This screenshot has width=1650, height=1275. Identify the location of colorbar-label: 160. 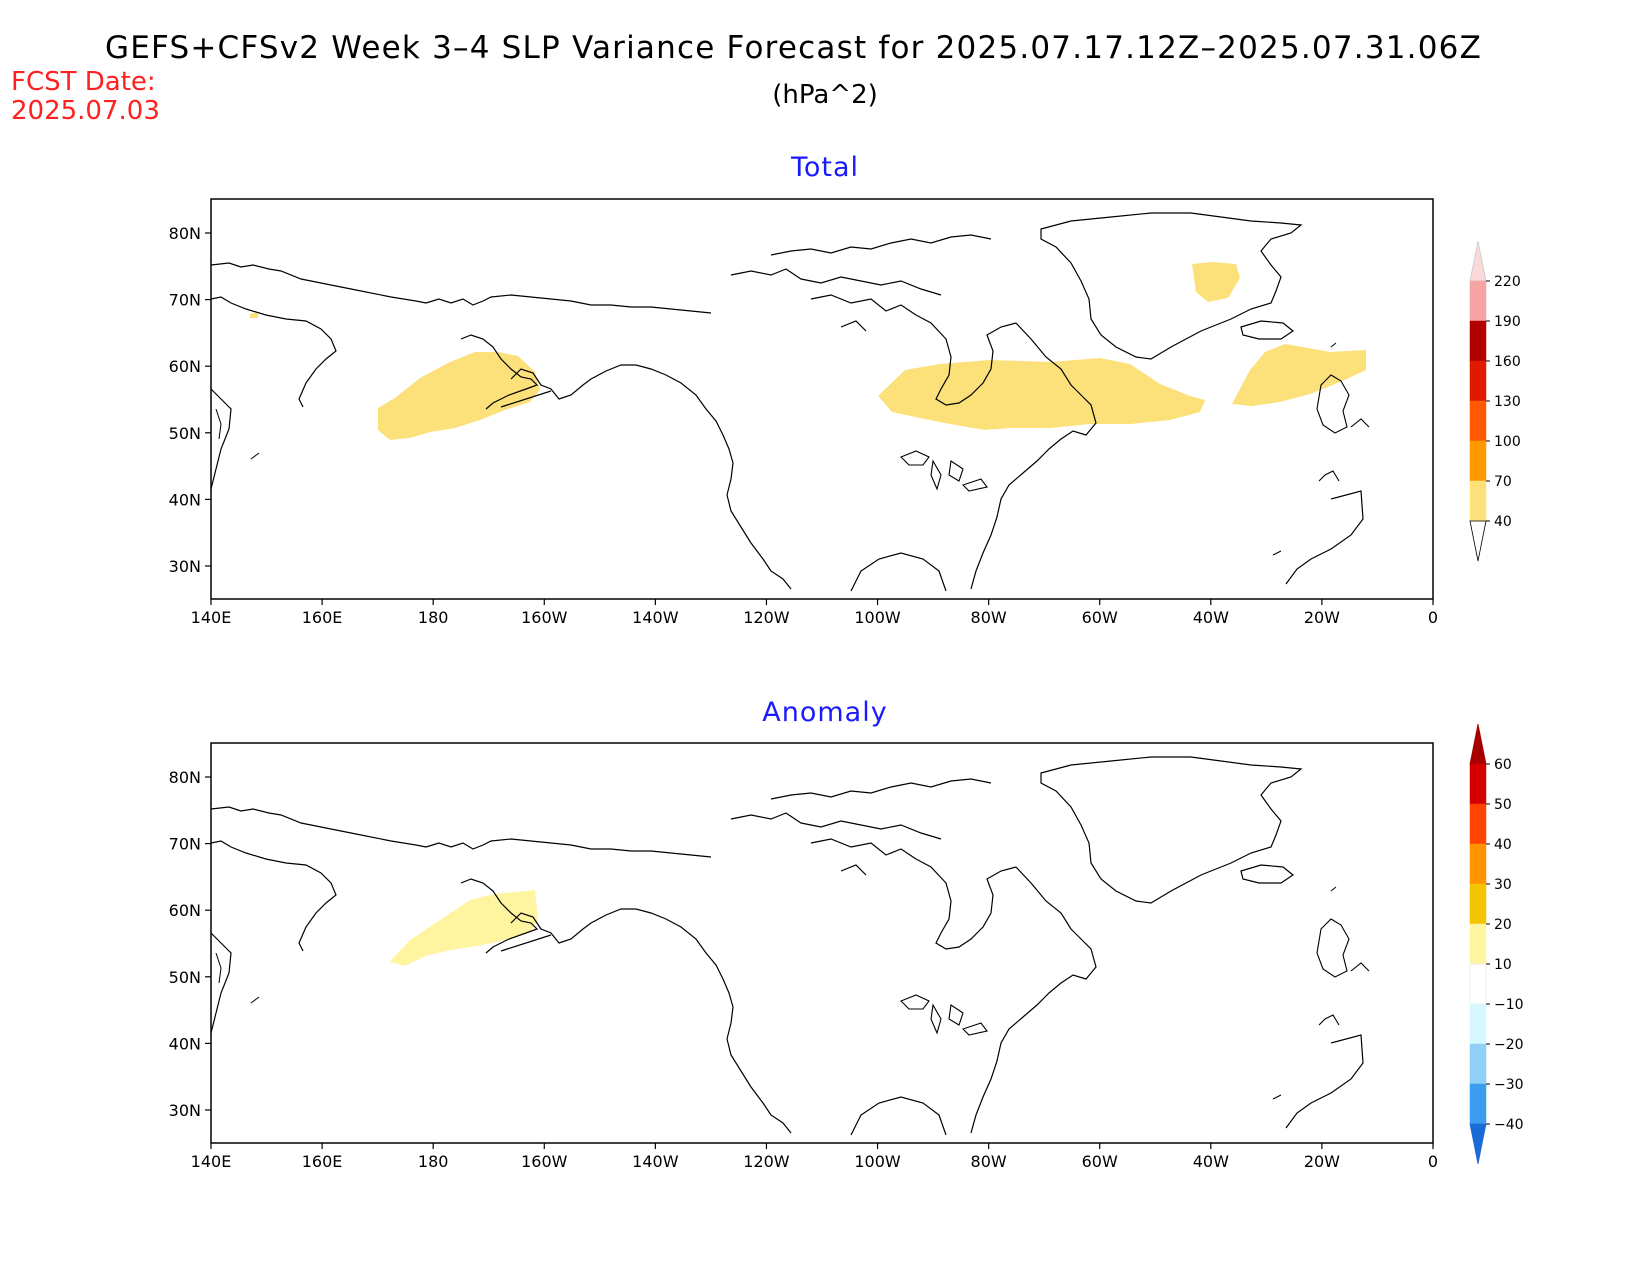
(1507, 362).